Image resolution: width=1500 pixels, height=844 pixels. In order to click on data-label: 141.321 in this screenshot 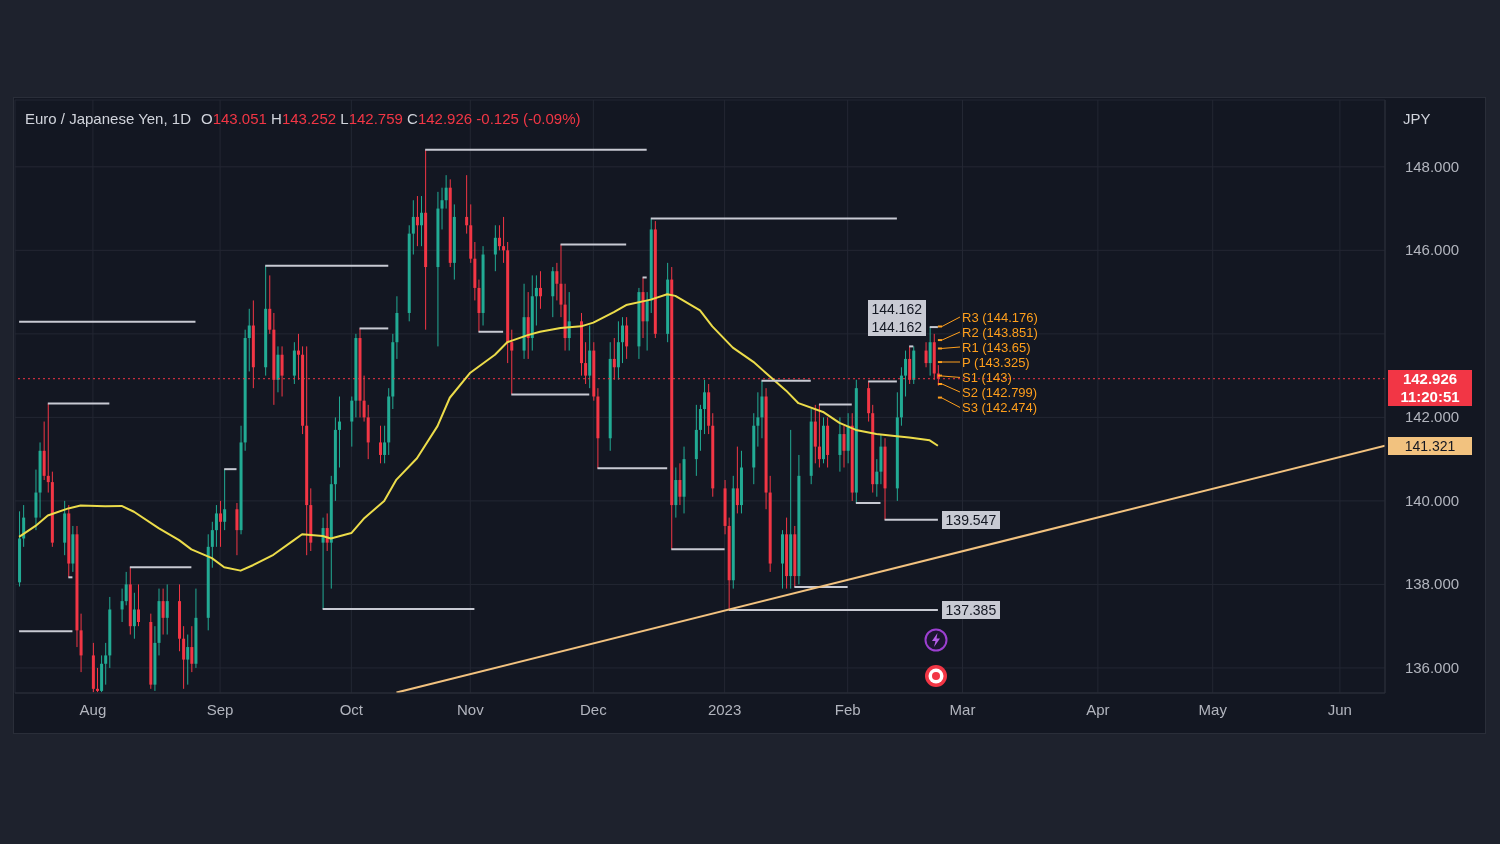, I will do `click(1430, 445)`.